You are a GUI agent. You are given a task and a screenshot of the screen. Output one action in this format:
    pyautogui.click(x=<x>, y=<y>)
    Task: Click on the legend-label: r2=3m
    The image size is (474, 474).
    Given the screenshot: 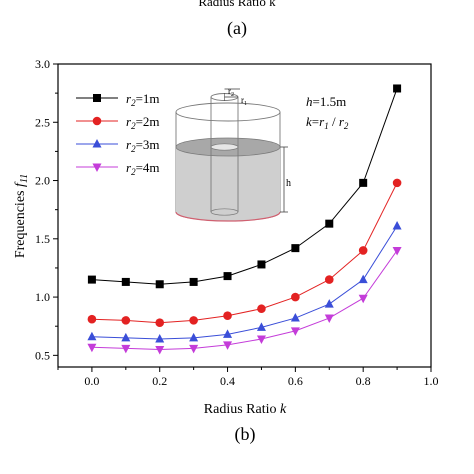 What is the action you would take?
    pyautogui.click(x=143, y=145)
    